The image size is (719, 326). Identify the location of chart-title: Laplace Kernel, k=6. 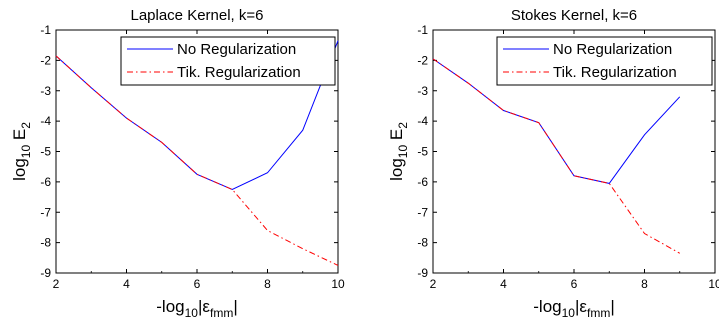
(196, 15).